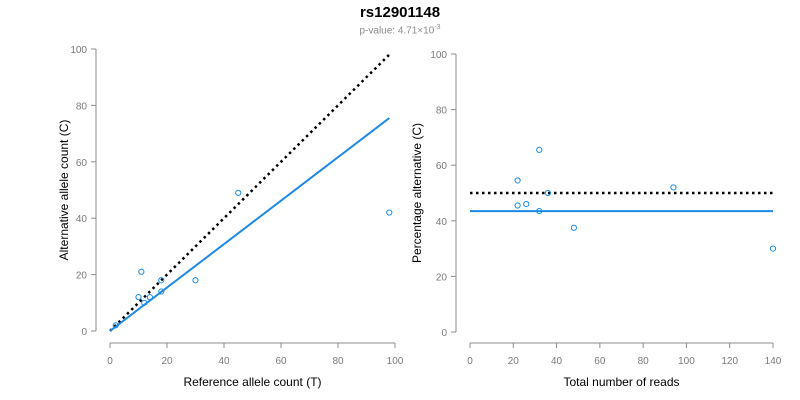 This screenshot has height=400, width=800. Describe the element at coordinates (442, 166) in the screenshot. I see `panel1-y-tick-label: 60` at that location.